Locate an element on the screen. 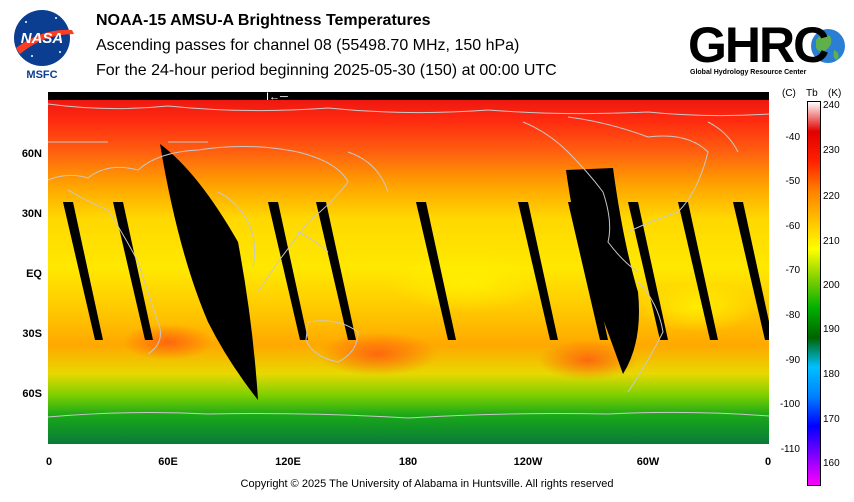 This screenshot has width=854, height=502. celsius-tick-minus110: -110 is located at coordinates (790, 449).